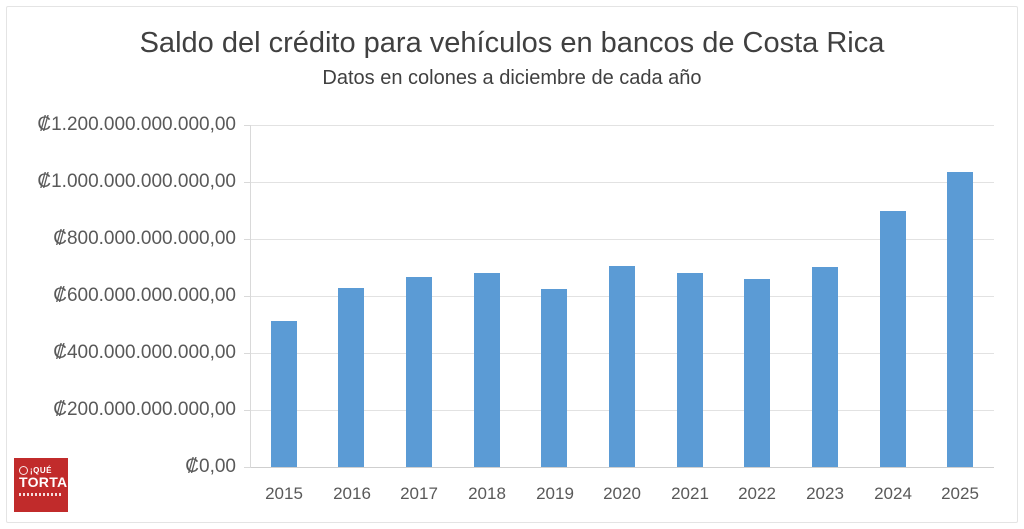 This screenshot has width=1024, height=529. What do you see at coordinates (352, 493) in the screenshot?
I see `x-tick-label-2016: 2016` at bounding box center [352, 493].